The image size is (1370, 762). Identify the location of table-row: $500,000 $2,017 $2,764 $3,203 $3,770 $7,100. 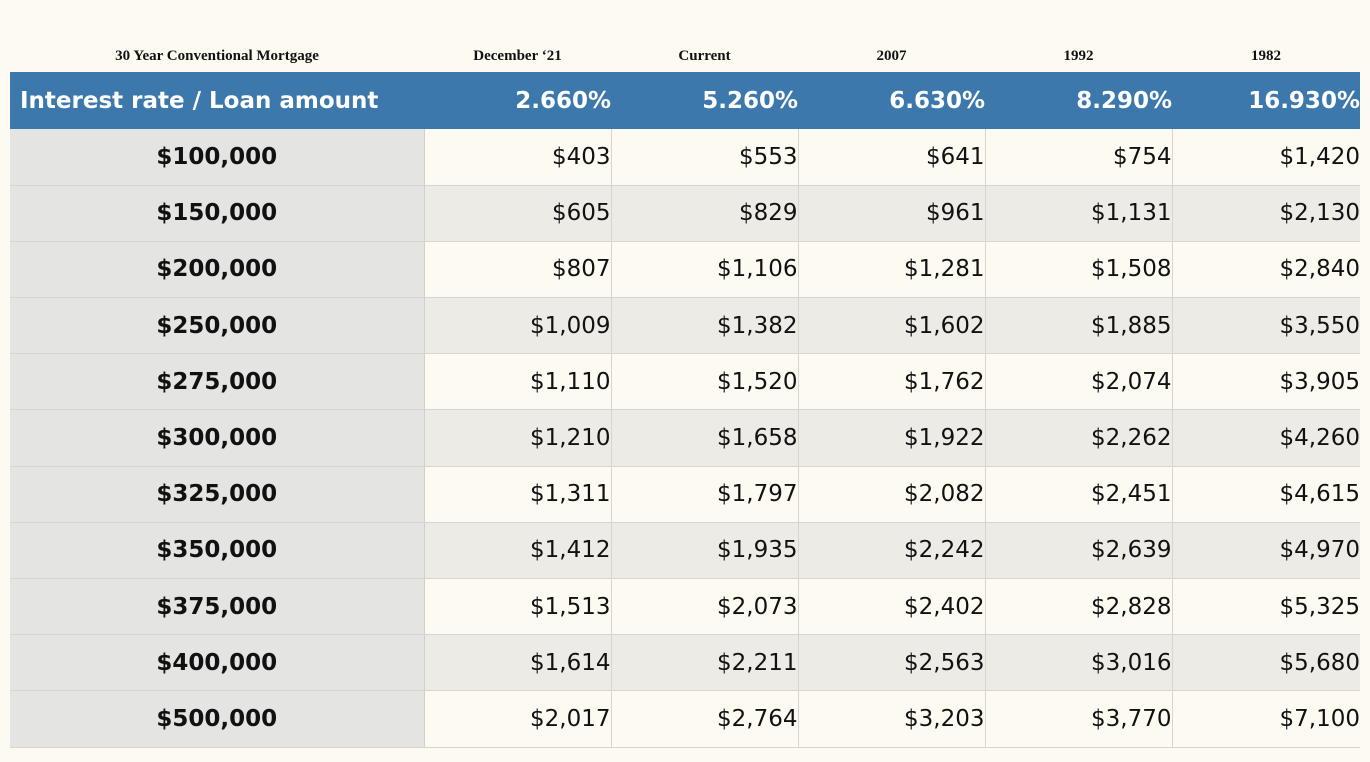
(685, 719).